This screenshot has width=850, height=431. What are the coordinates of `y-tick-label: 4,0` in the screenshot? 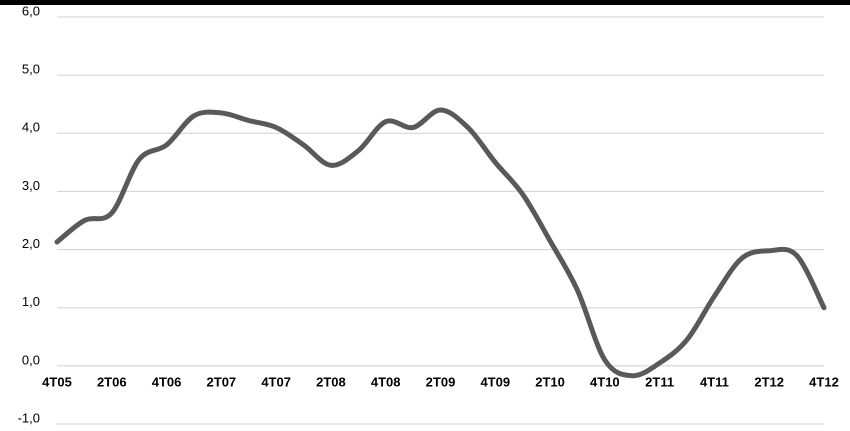 It's located at (31, 127).